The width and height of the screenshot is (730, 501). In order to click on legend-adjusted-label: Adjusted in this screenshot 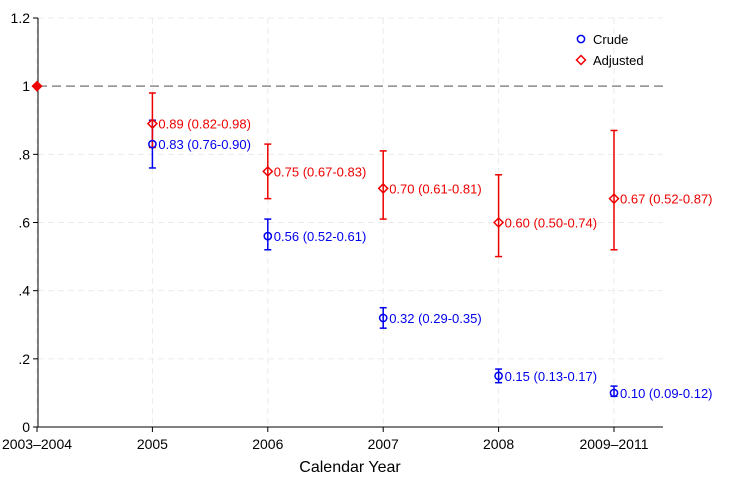, I will do `click(618, 60)`.